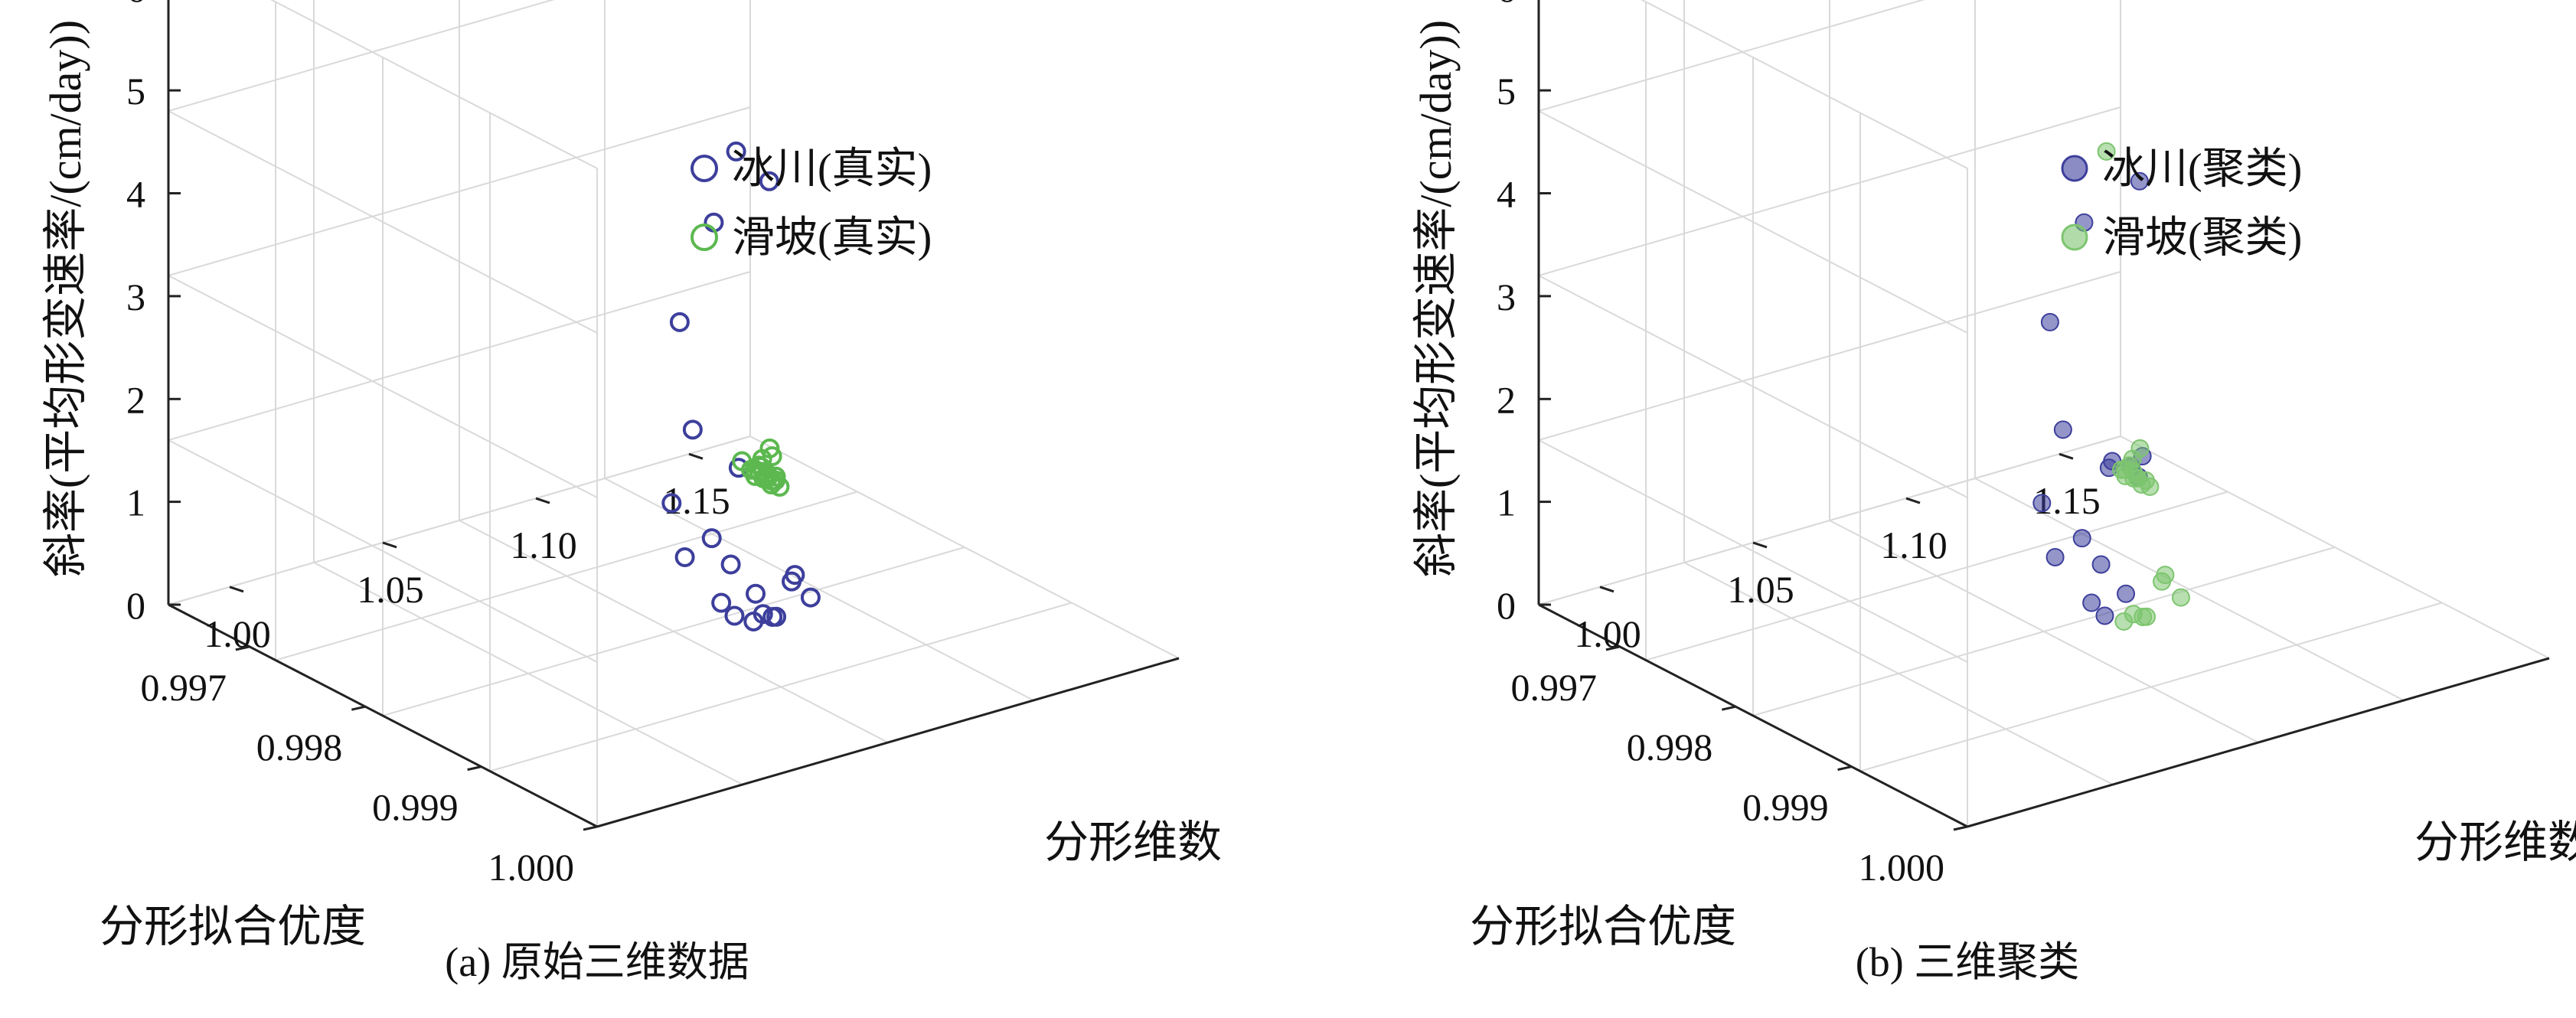  I want to click on legend-label: 冰川(聚类), so click(2202, 169).